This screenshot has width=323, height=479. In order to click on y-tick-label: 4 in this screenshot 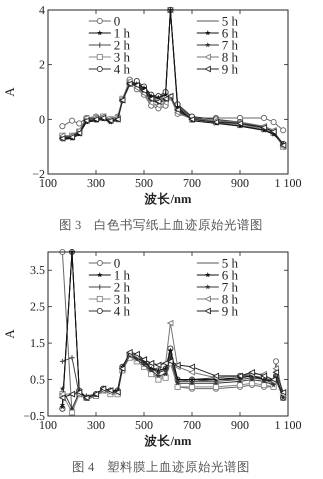, I will do `click(42, 10)`.